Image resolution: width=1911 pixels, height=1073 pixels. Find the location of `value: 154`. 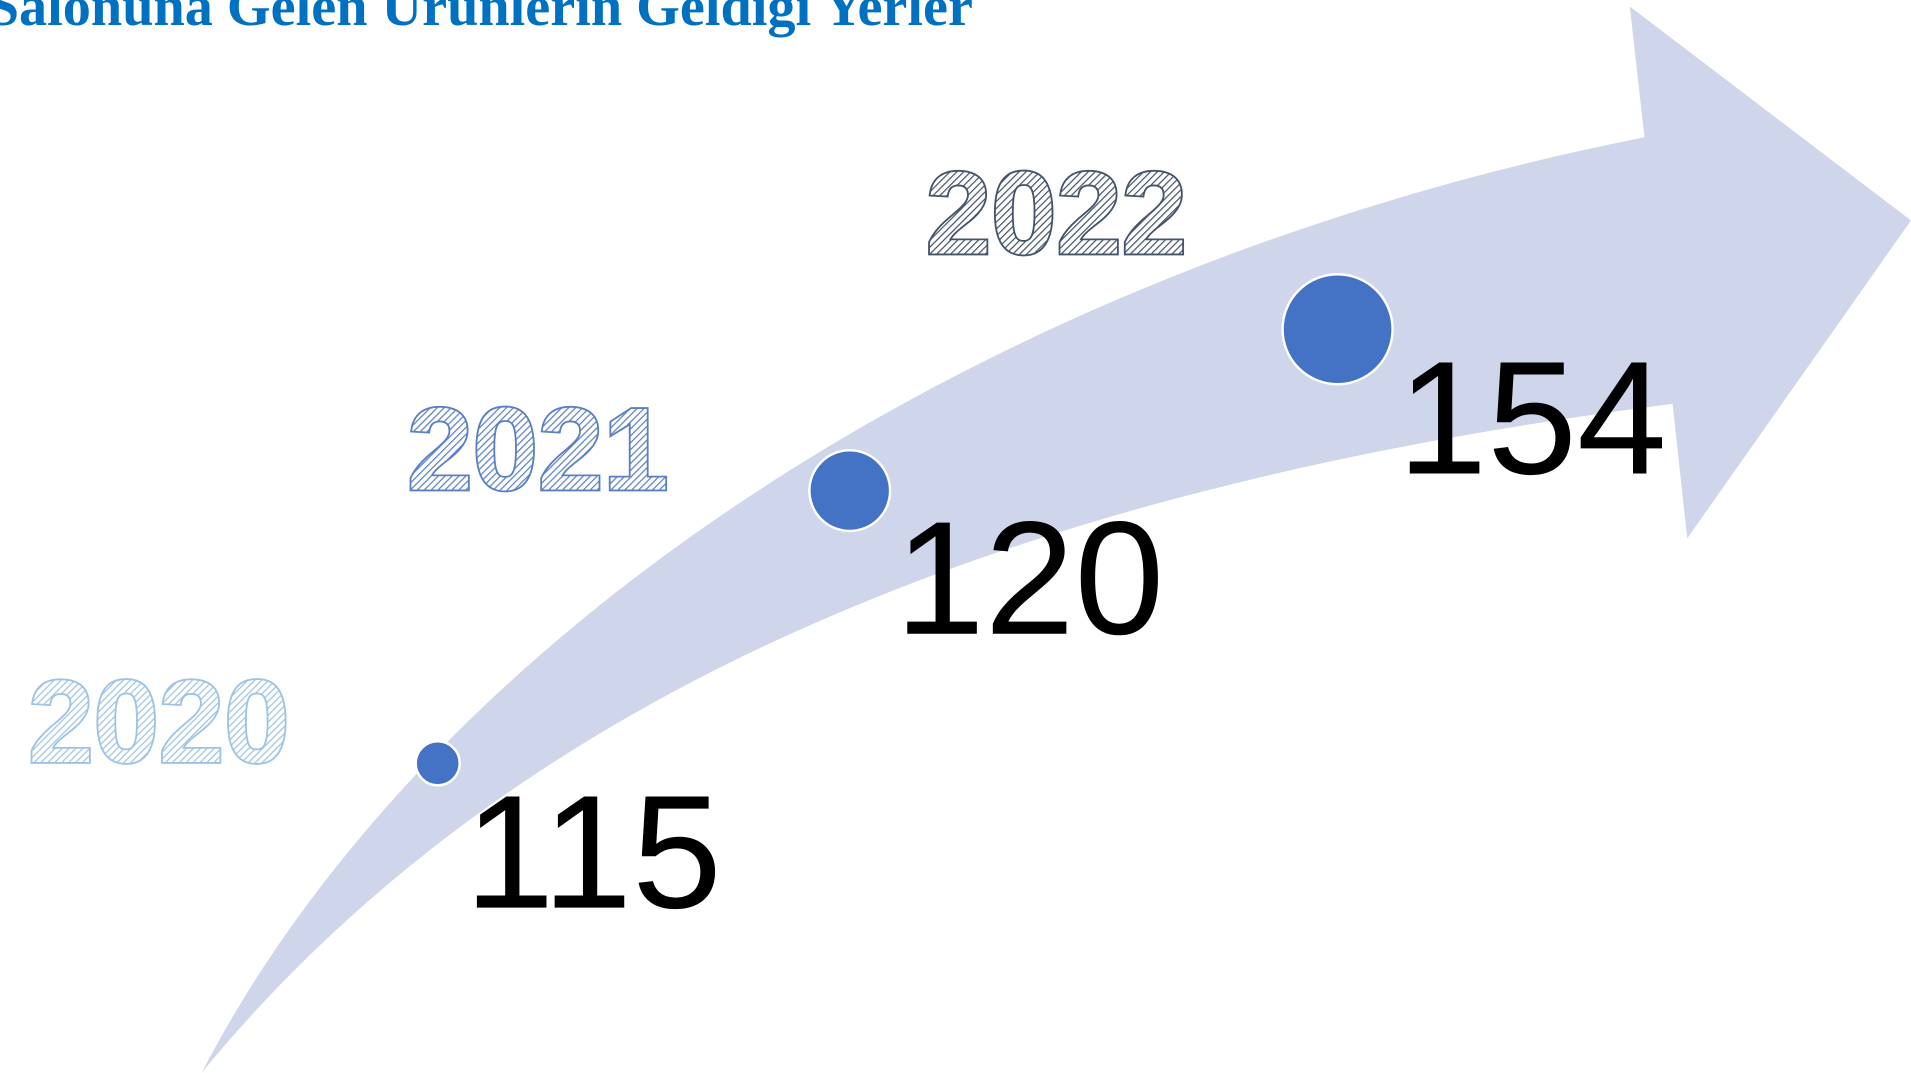

value: 154 is located at coordinates (1531, 419).